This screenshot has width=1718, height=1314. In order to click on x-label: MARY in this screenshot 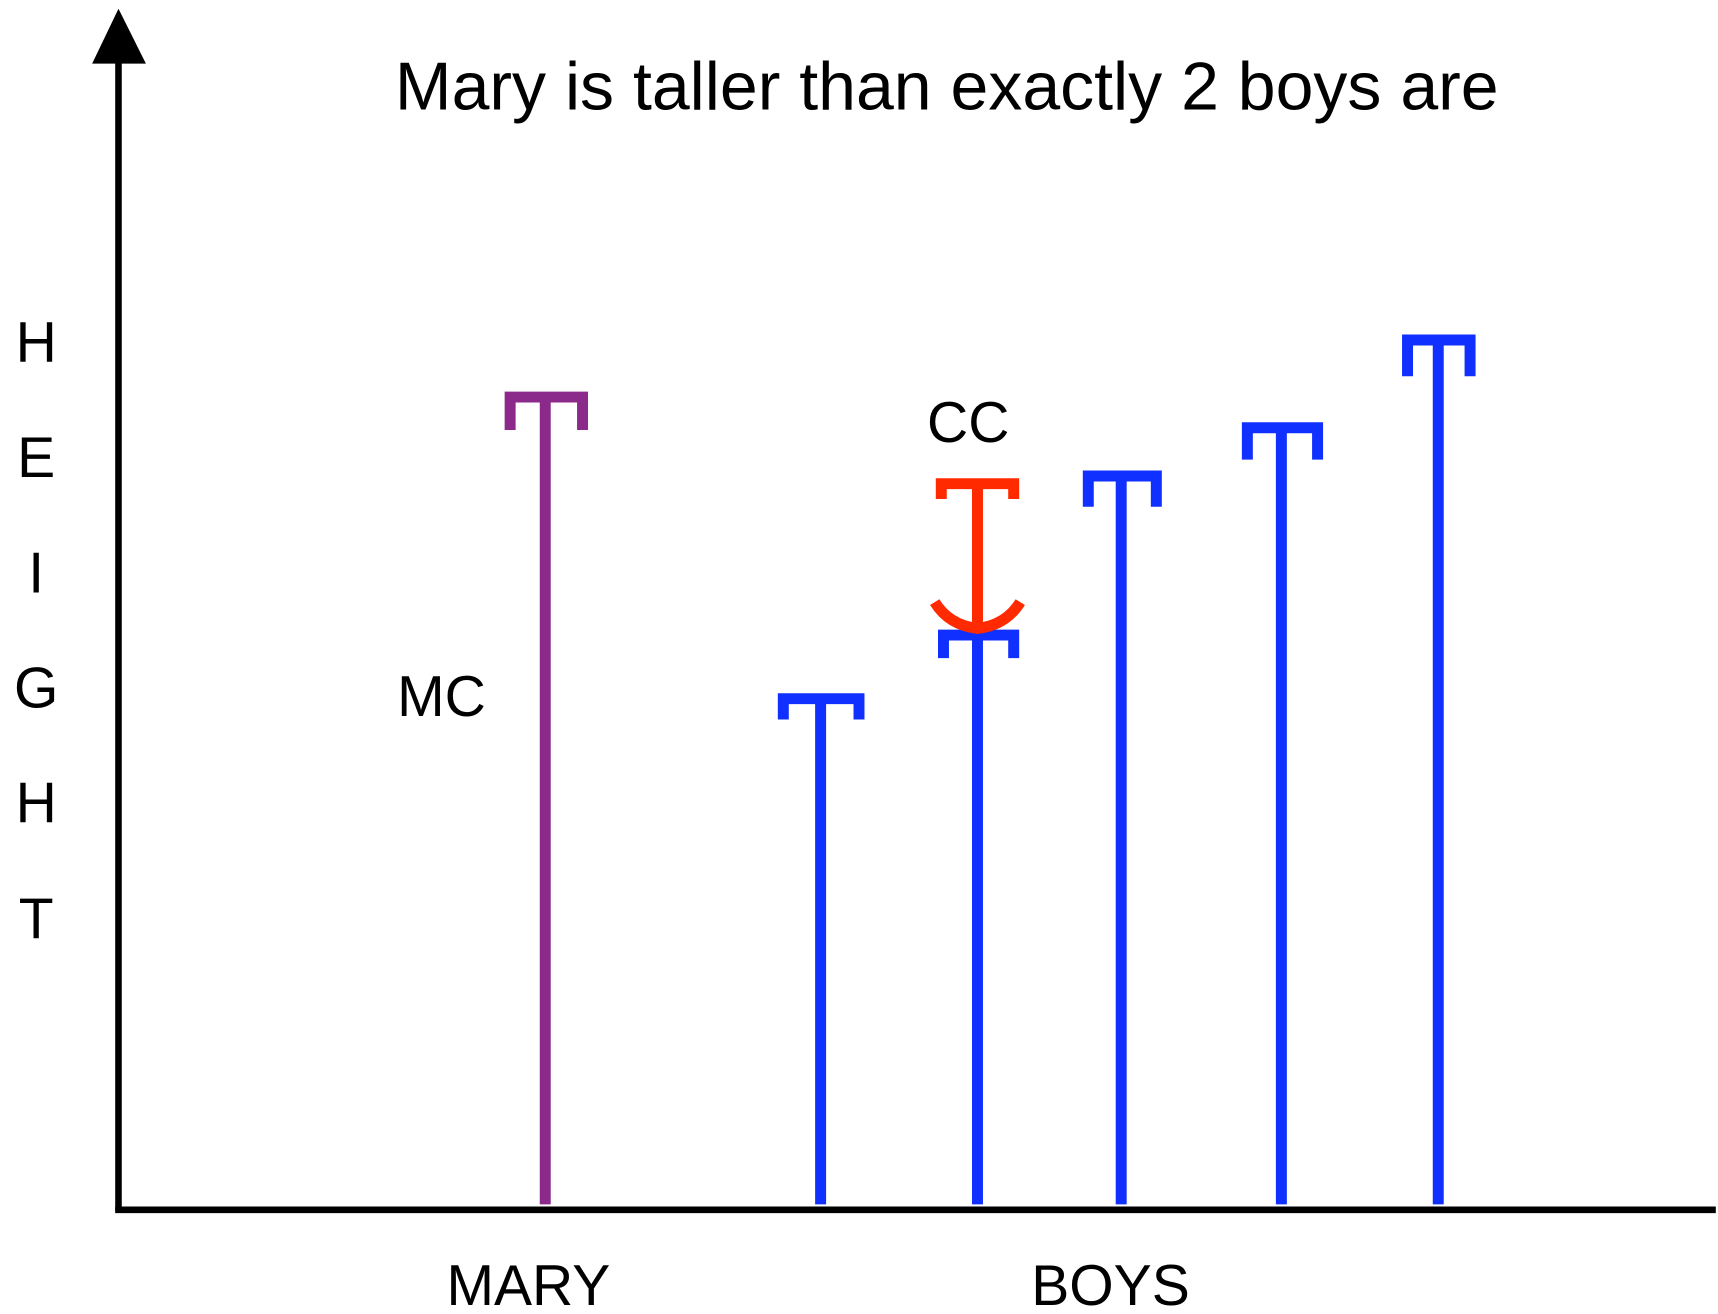, I will do `click(529, 1284)`.